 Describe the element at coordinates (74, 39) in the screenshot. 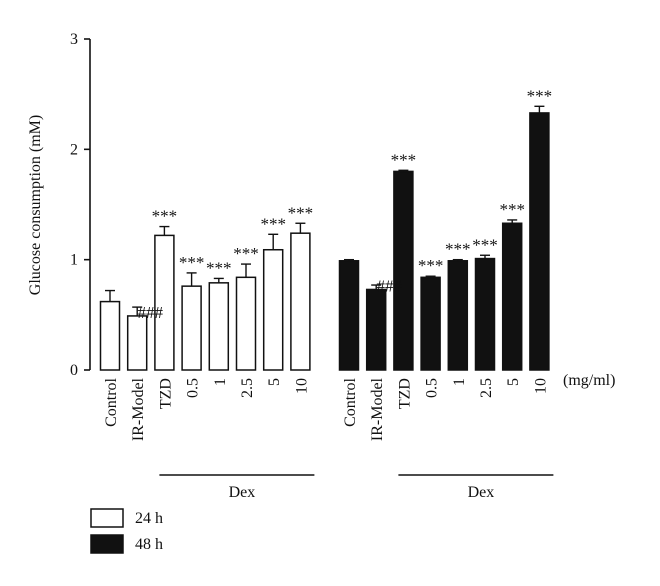

I see `y-tick-label: 3` at that location.